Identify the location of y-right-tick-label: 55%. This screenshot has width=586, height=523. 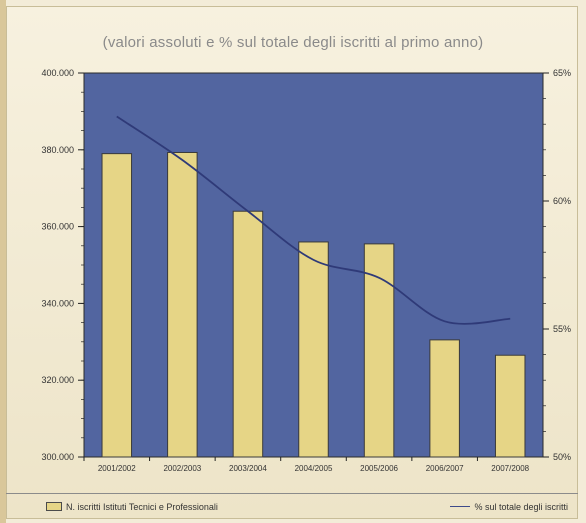
(562, 329).